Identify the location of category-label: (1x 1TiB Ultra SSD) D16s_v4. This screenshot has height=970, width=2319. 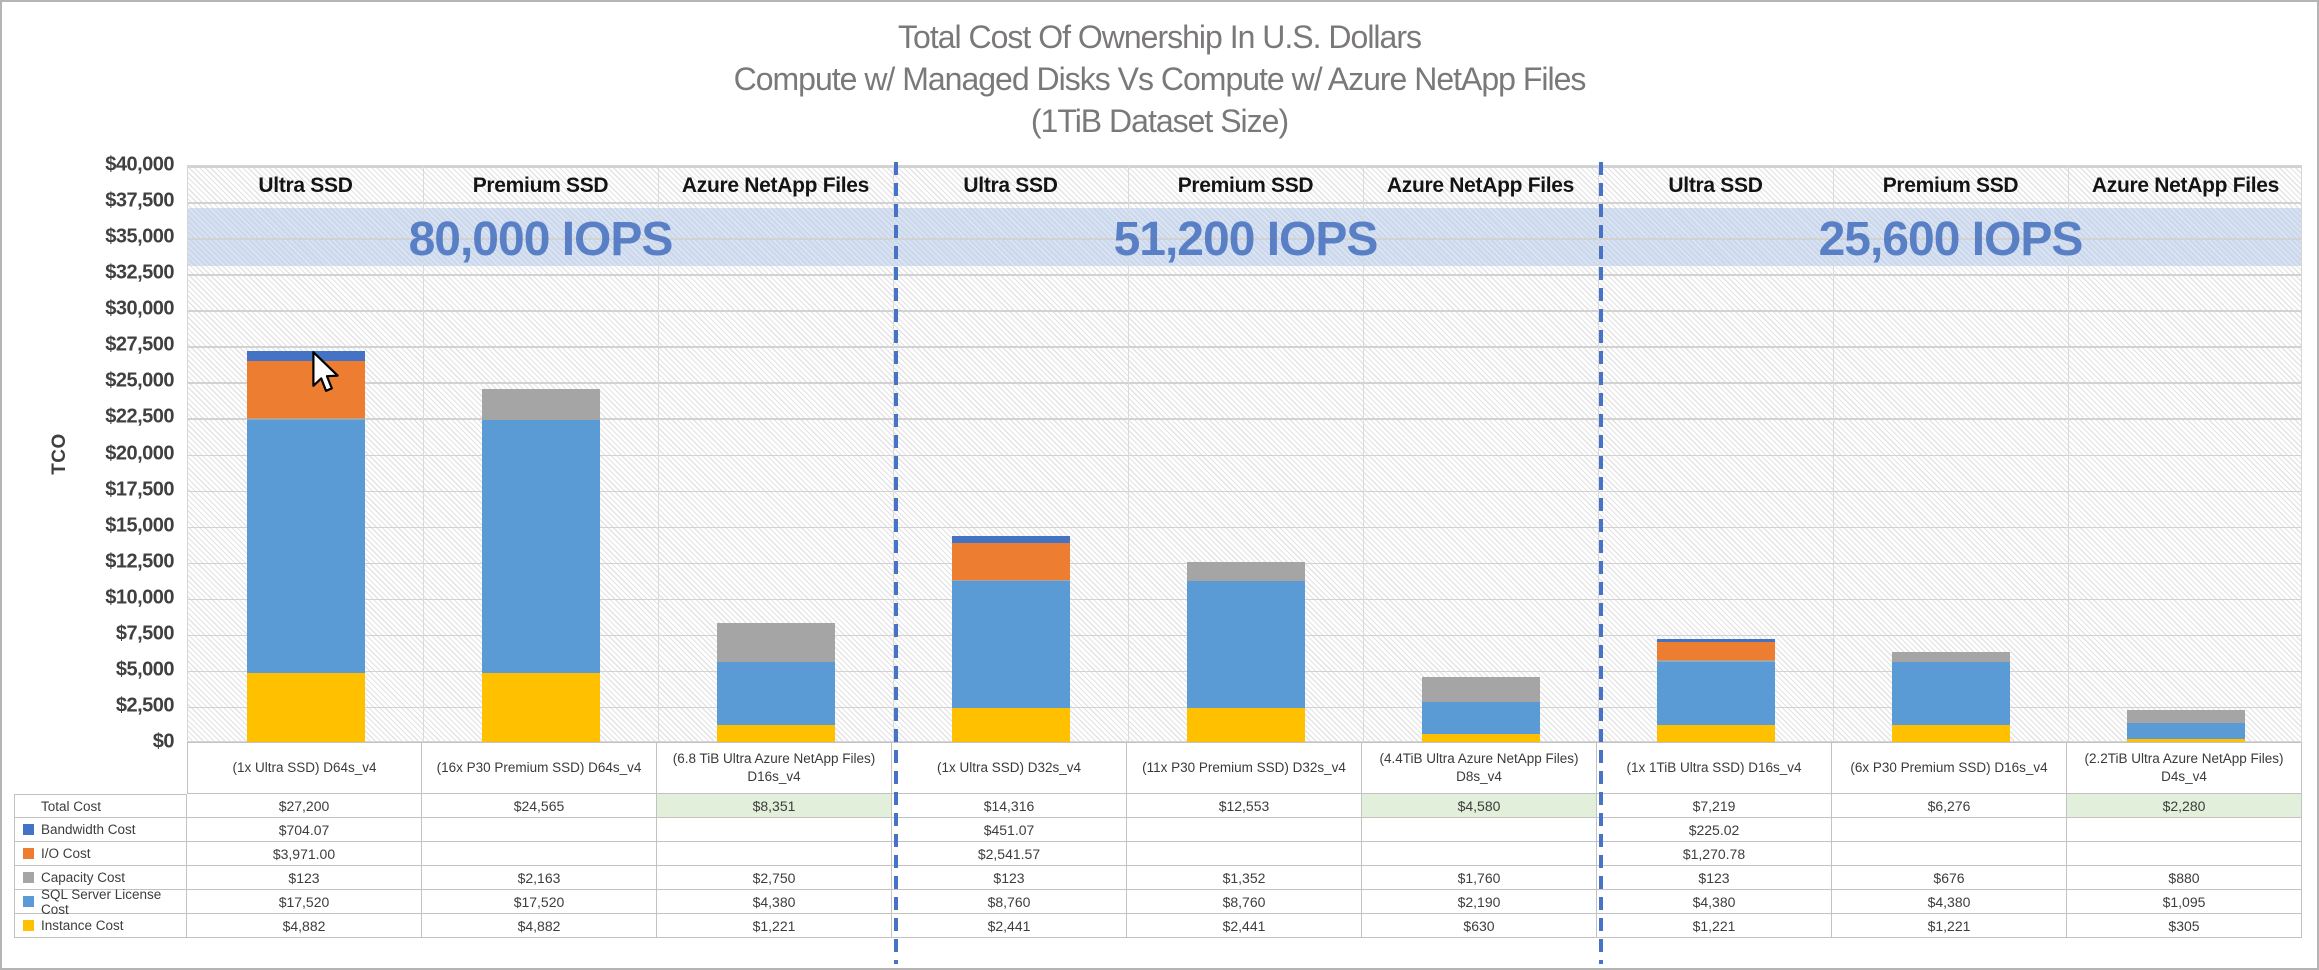
(1714, 768).